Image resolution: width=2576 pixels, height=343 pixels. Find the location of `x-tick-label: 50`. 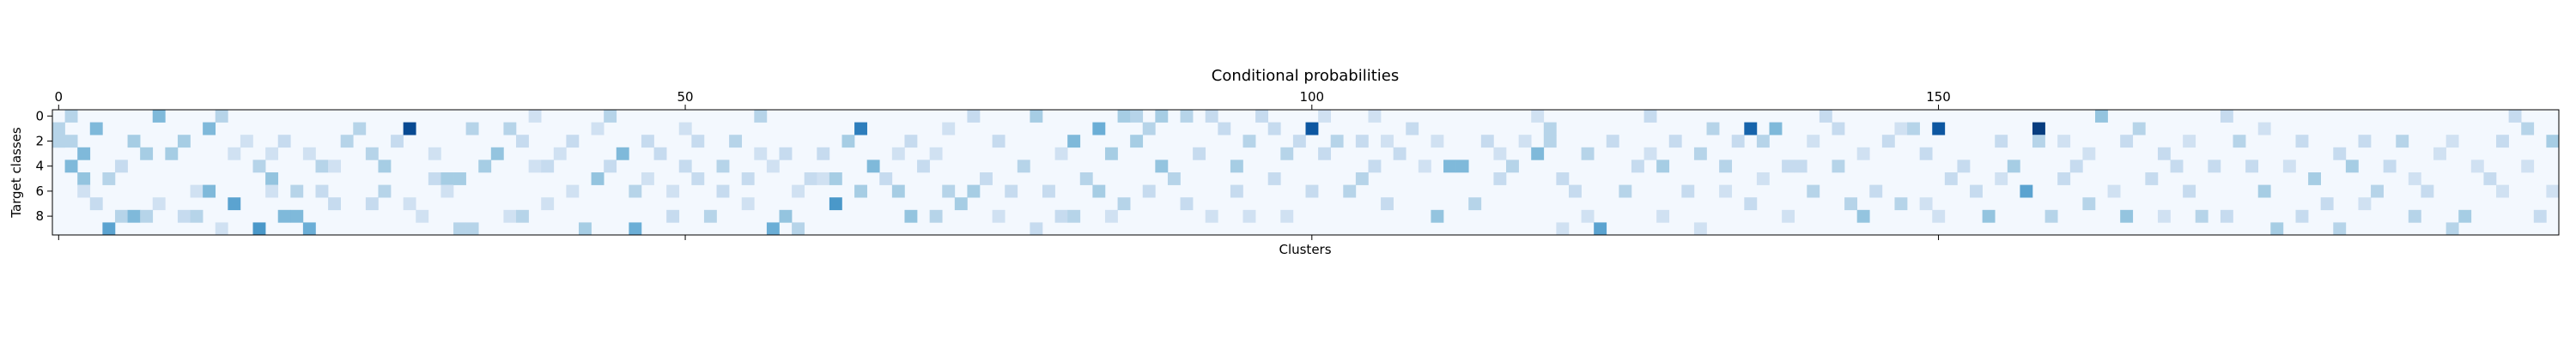

x-tick-label: 50 is located at coordinates (685, 97).